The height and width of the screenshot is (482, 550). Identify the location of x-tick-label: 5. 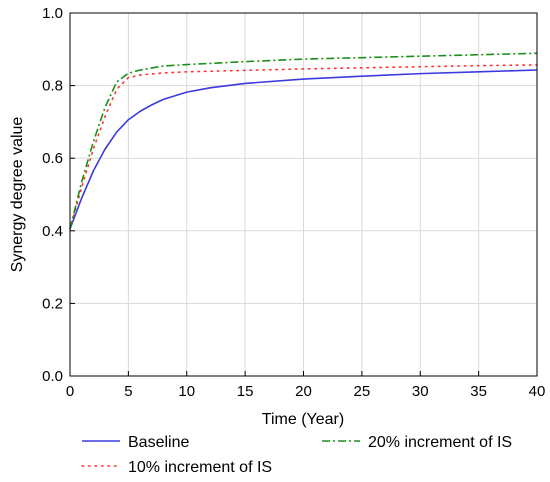
(128, 391).